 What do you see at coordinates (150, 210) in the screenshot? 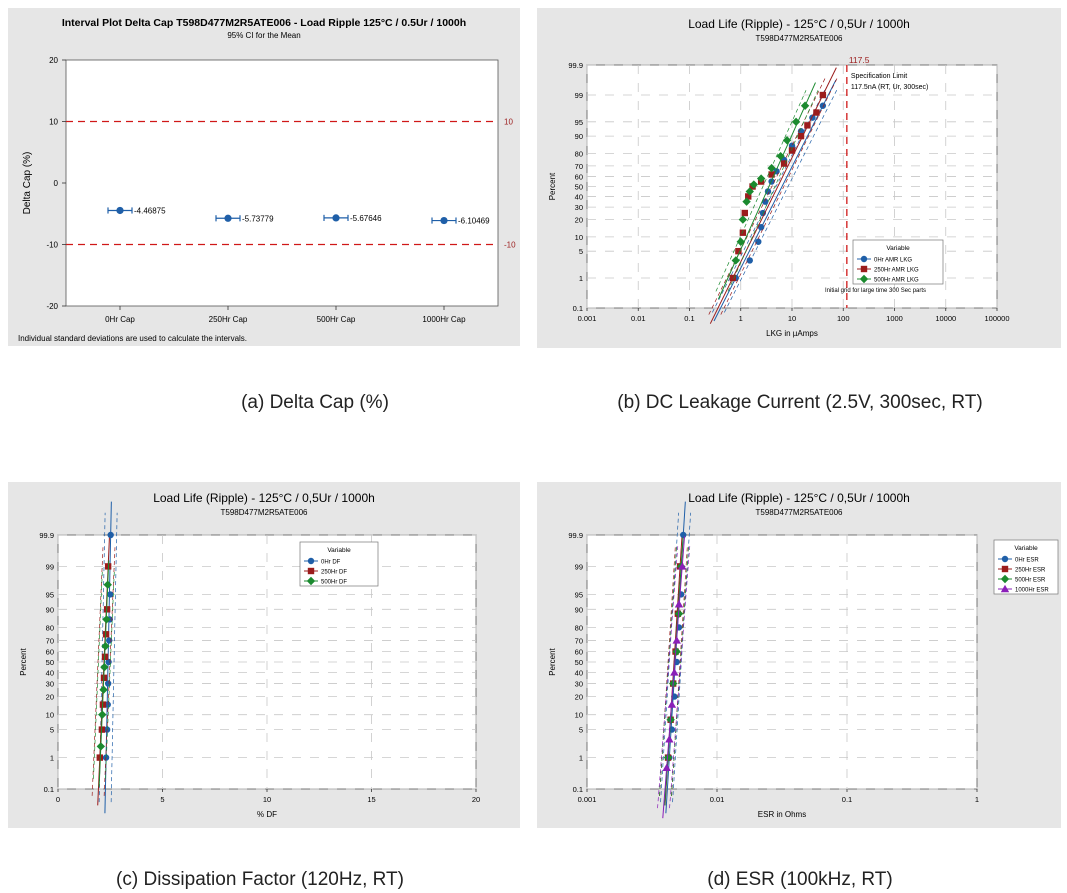
I see `mean-label: -4.46875` at bounding box center [150, 210].